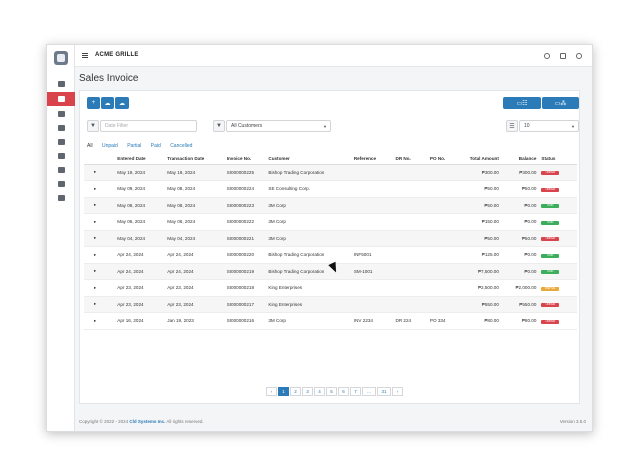  Describe the element at coordinates (481, 159) in the screenshot. I see `column-header-total-amount: Total Amount` at that location.